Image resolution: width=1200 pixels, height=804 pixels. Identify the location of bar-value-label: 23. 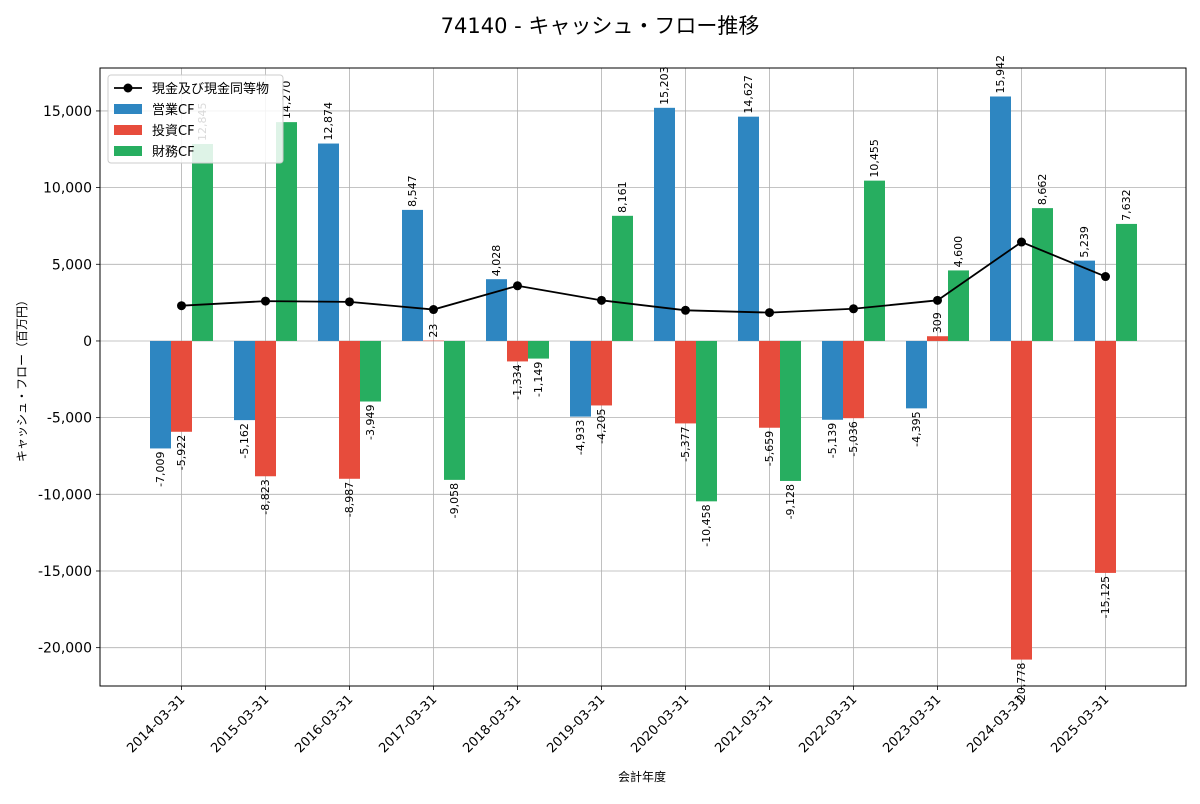
(433, 331).